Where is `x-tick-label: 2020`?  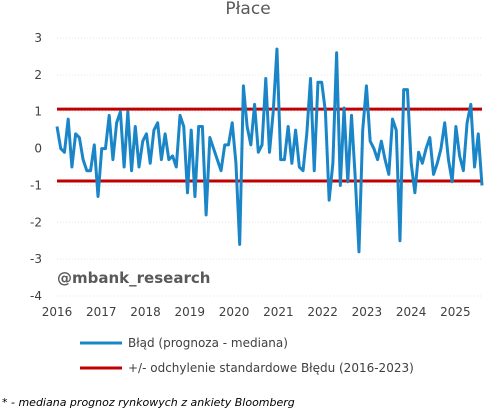 x-tick-label: 2020 is located at coordinates (234, 312).